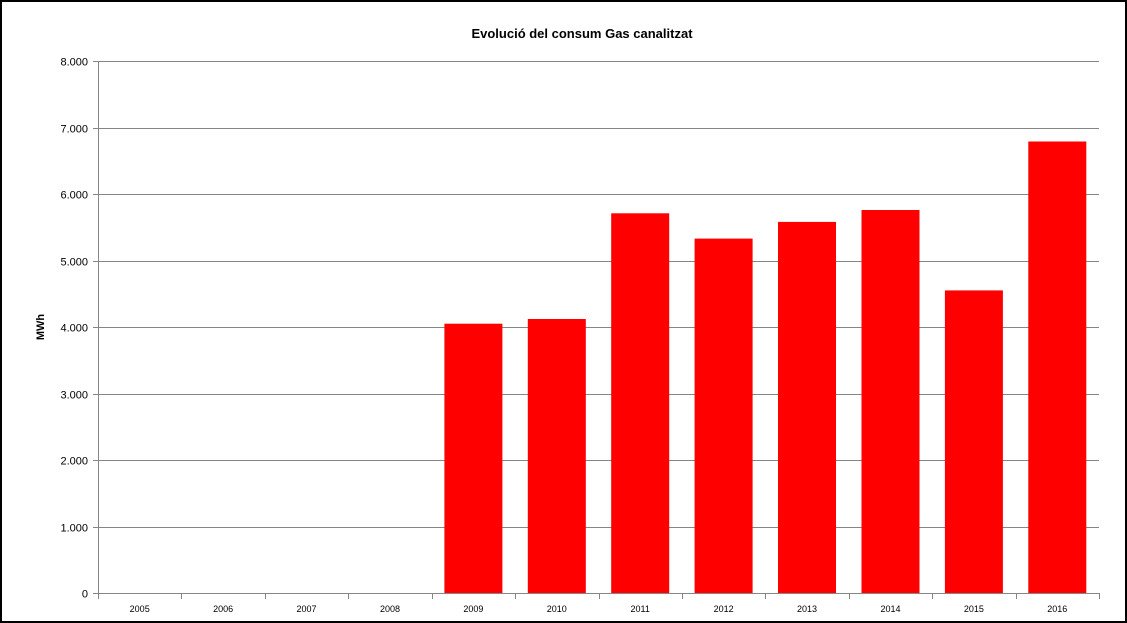 The width and height of the screenshot is (1127, 623). Describe the element at coordinates (807, 407) in the screenshot. I see `bar-2013` at that location.